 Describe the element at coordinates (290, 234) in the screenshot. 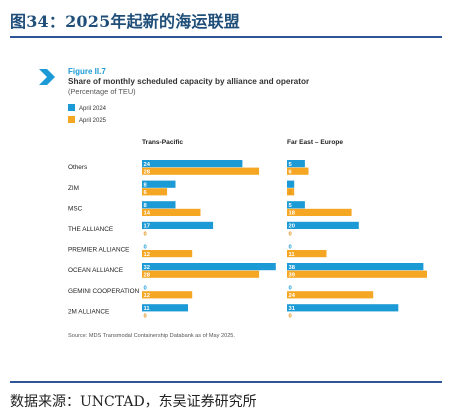

I see `data-label-far-east-europe-the-alliance-april-2025: 0` at that location.